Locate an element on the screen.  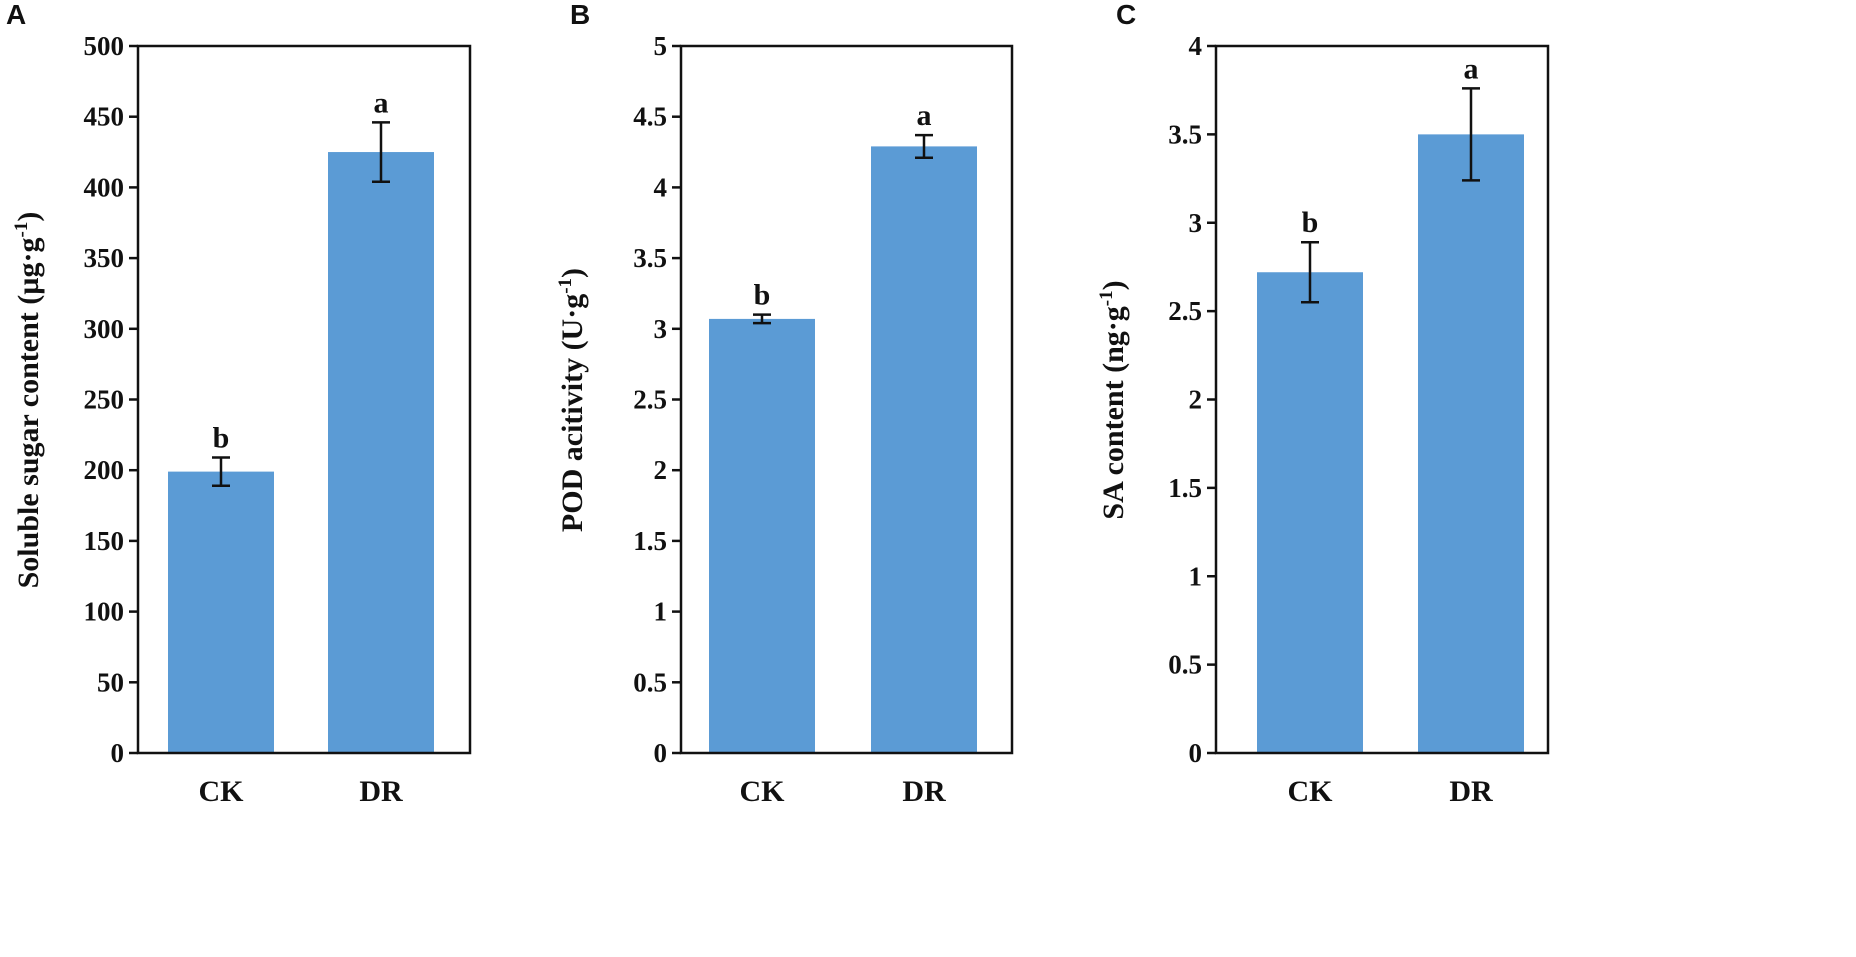
y-tick-label: 150 is located at coordinates (104, 541).